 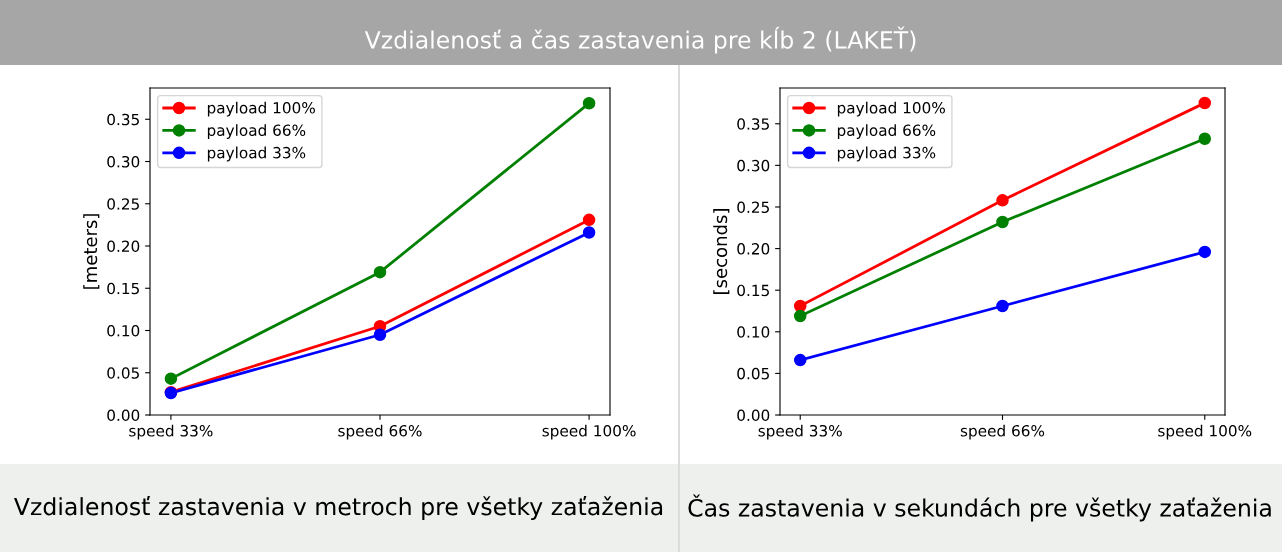 I want to click on text: Čas zastavenia v sekundách pre všetky zaťaženia, so click(x=979, y=508).